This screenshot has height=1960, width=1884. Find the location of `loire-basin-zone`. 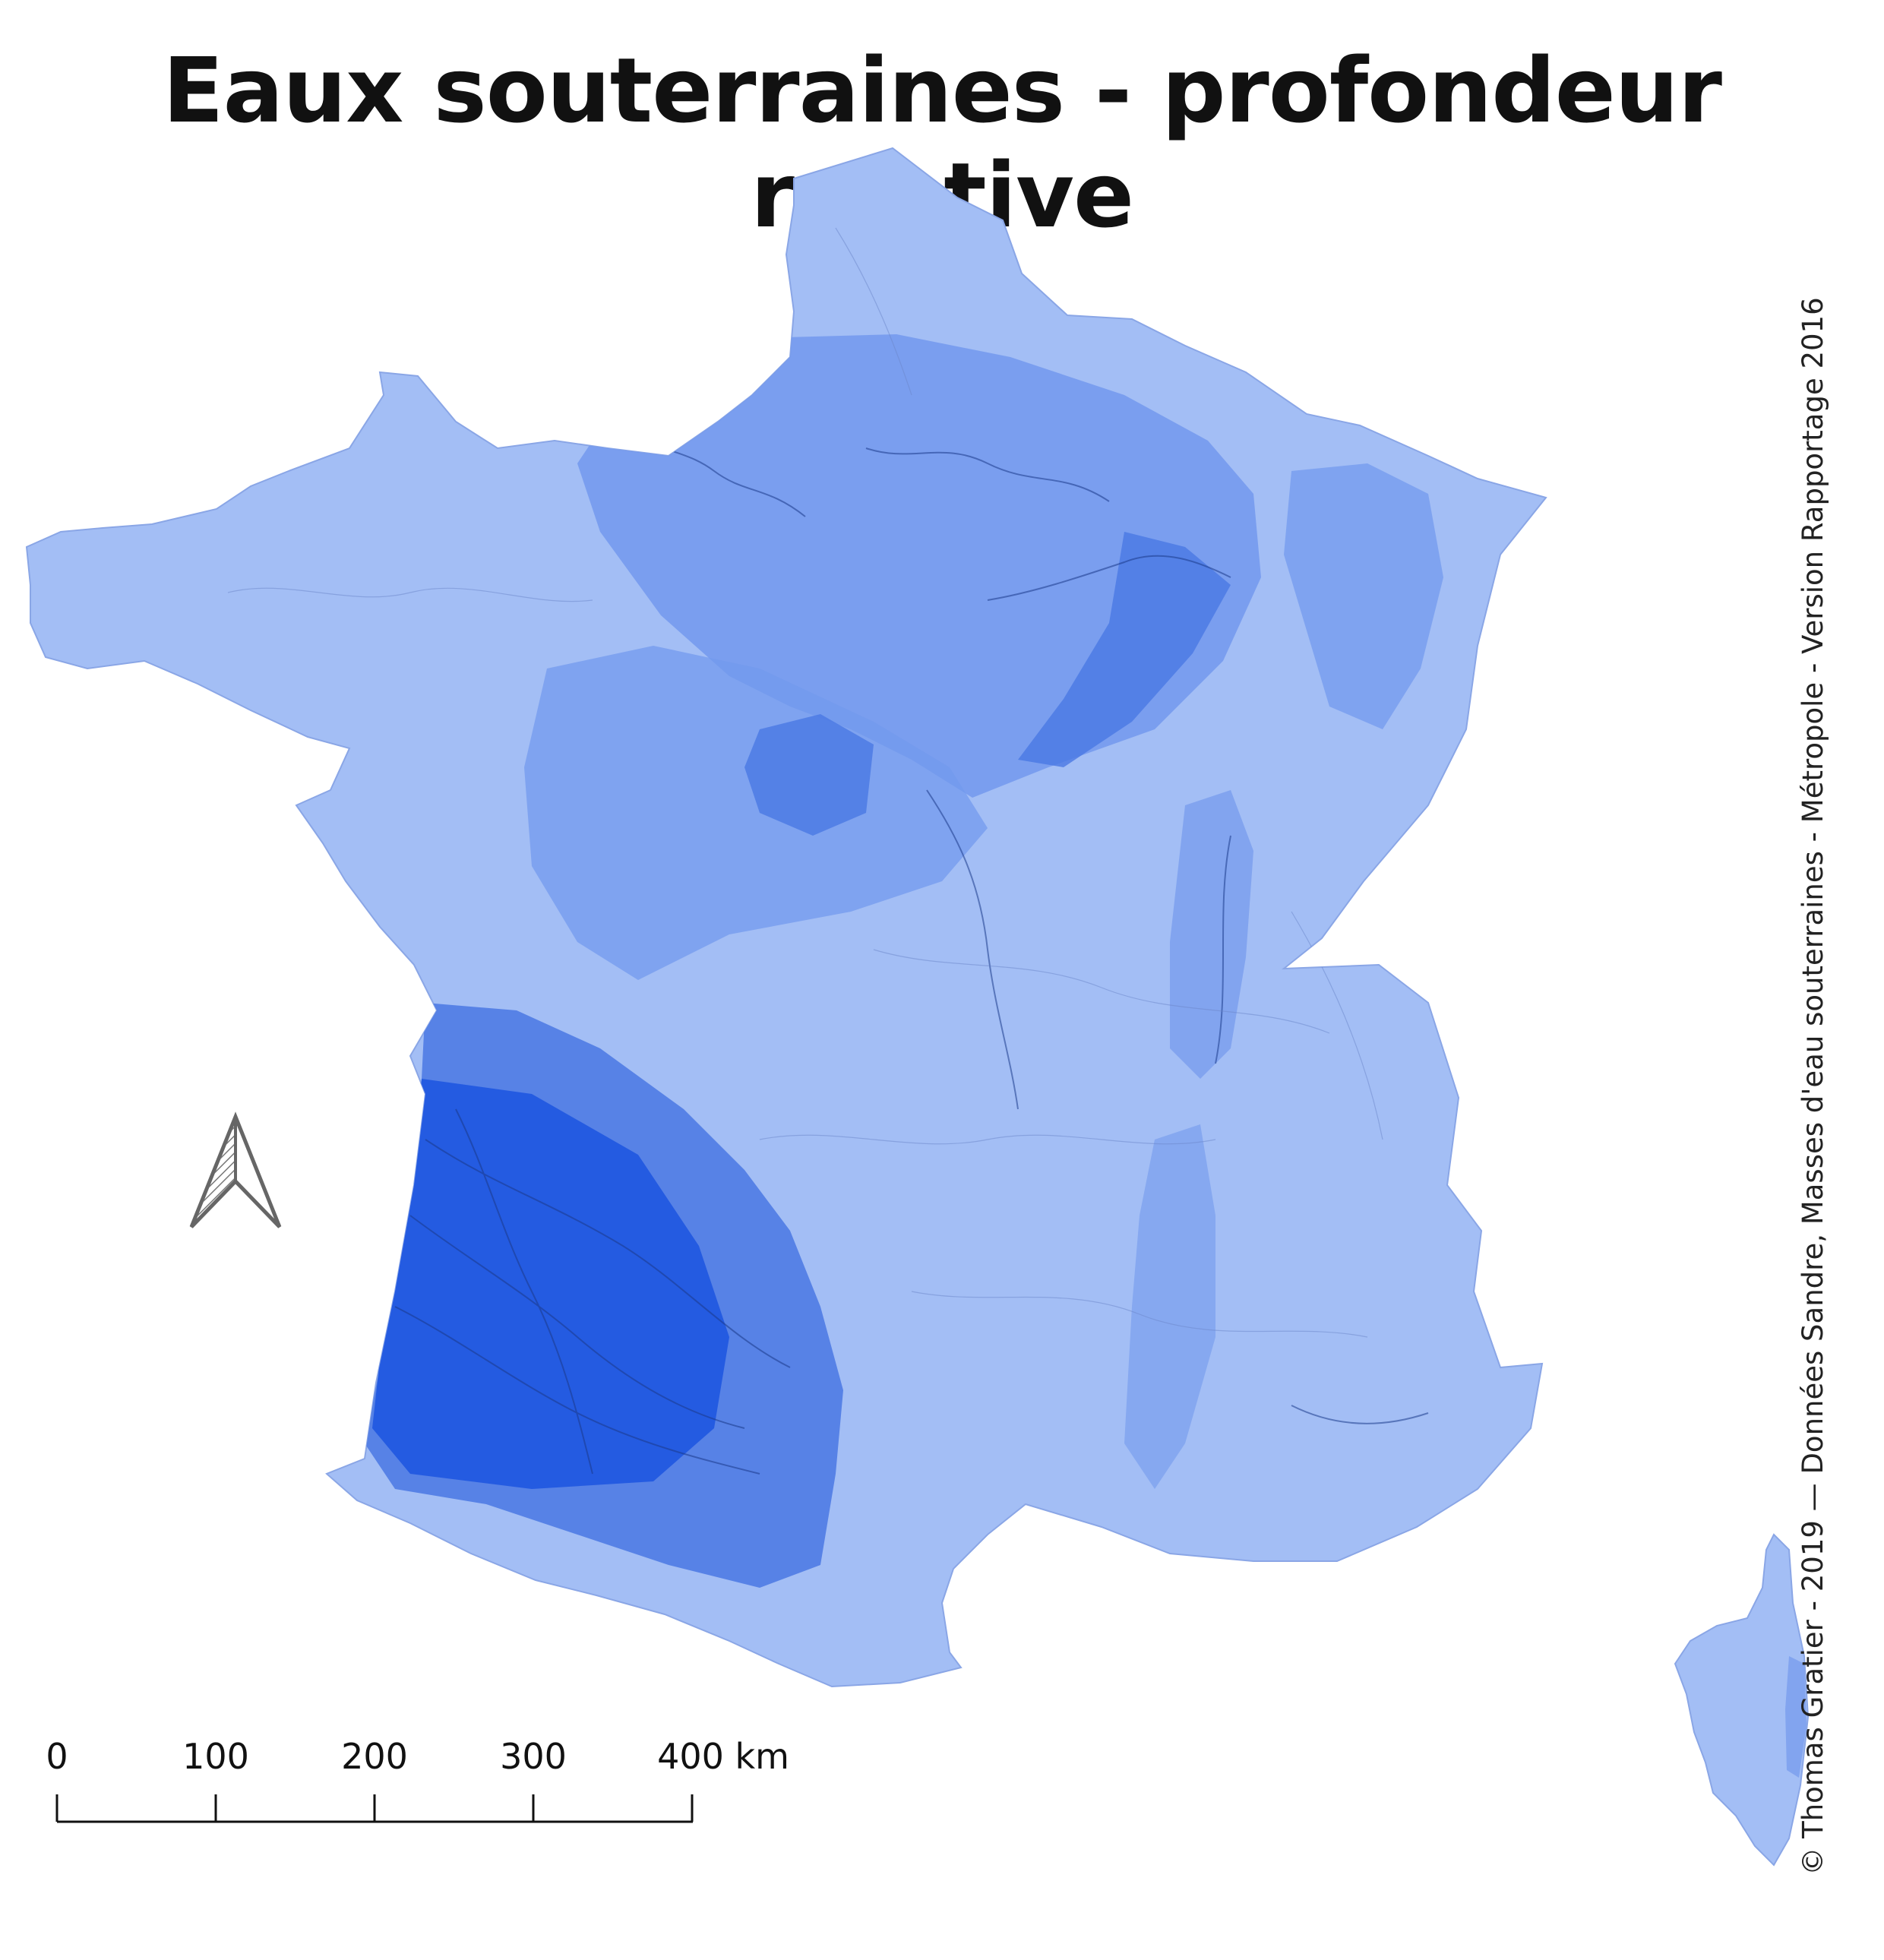

loire-basin-zone is located at coordinates (756, 813).